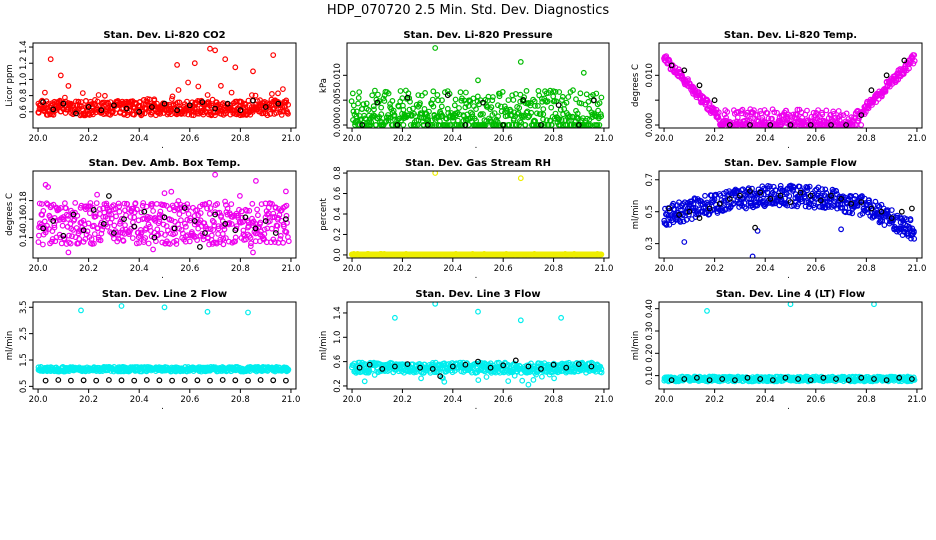 The image size is (936, 540). I want to click on y-tick-label: 0.14, so click(24, 237).